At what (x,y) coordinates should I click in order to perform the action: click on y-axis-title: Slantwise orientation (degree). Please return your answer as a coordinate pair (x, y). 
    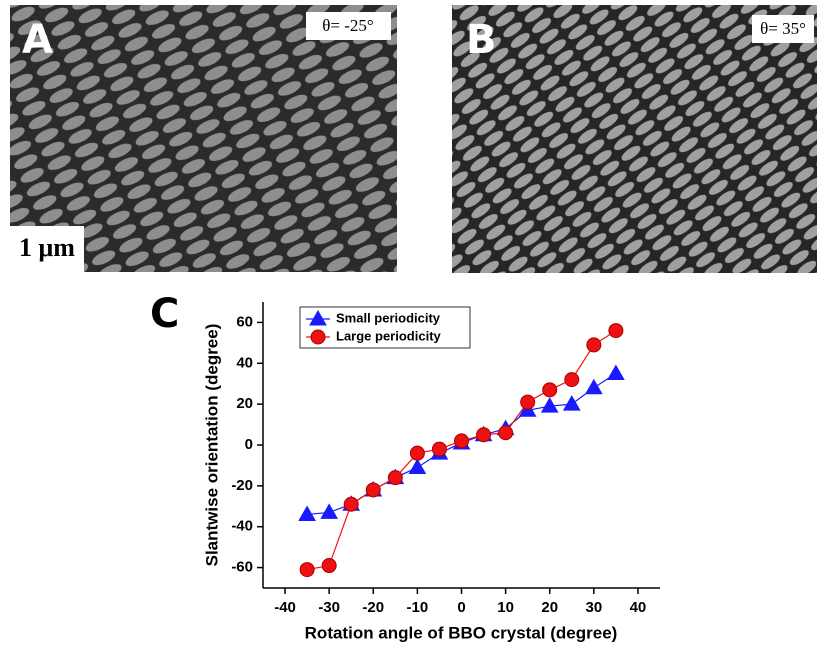
    Looking at the image, I should click on (211, 445).